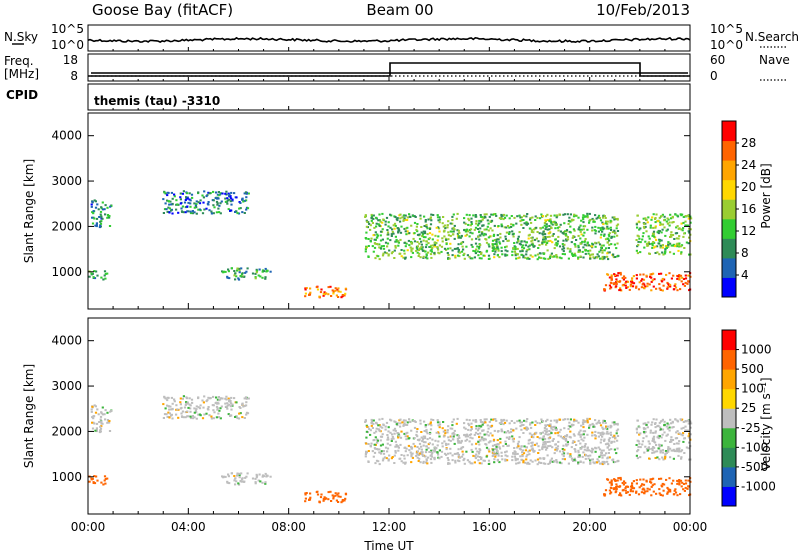  What do you see at coordinates (389, 69) in the screenshot?
I see `nave-line` at bounding box center [389, 69].